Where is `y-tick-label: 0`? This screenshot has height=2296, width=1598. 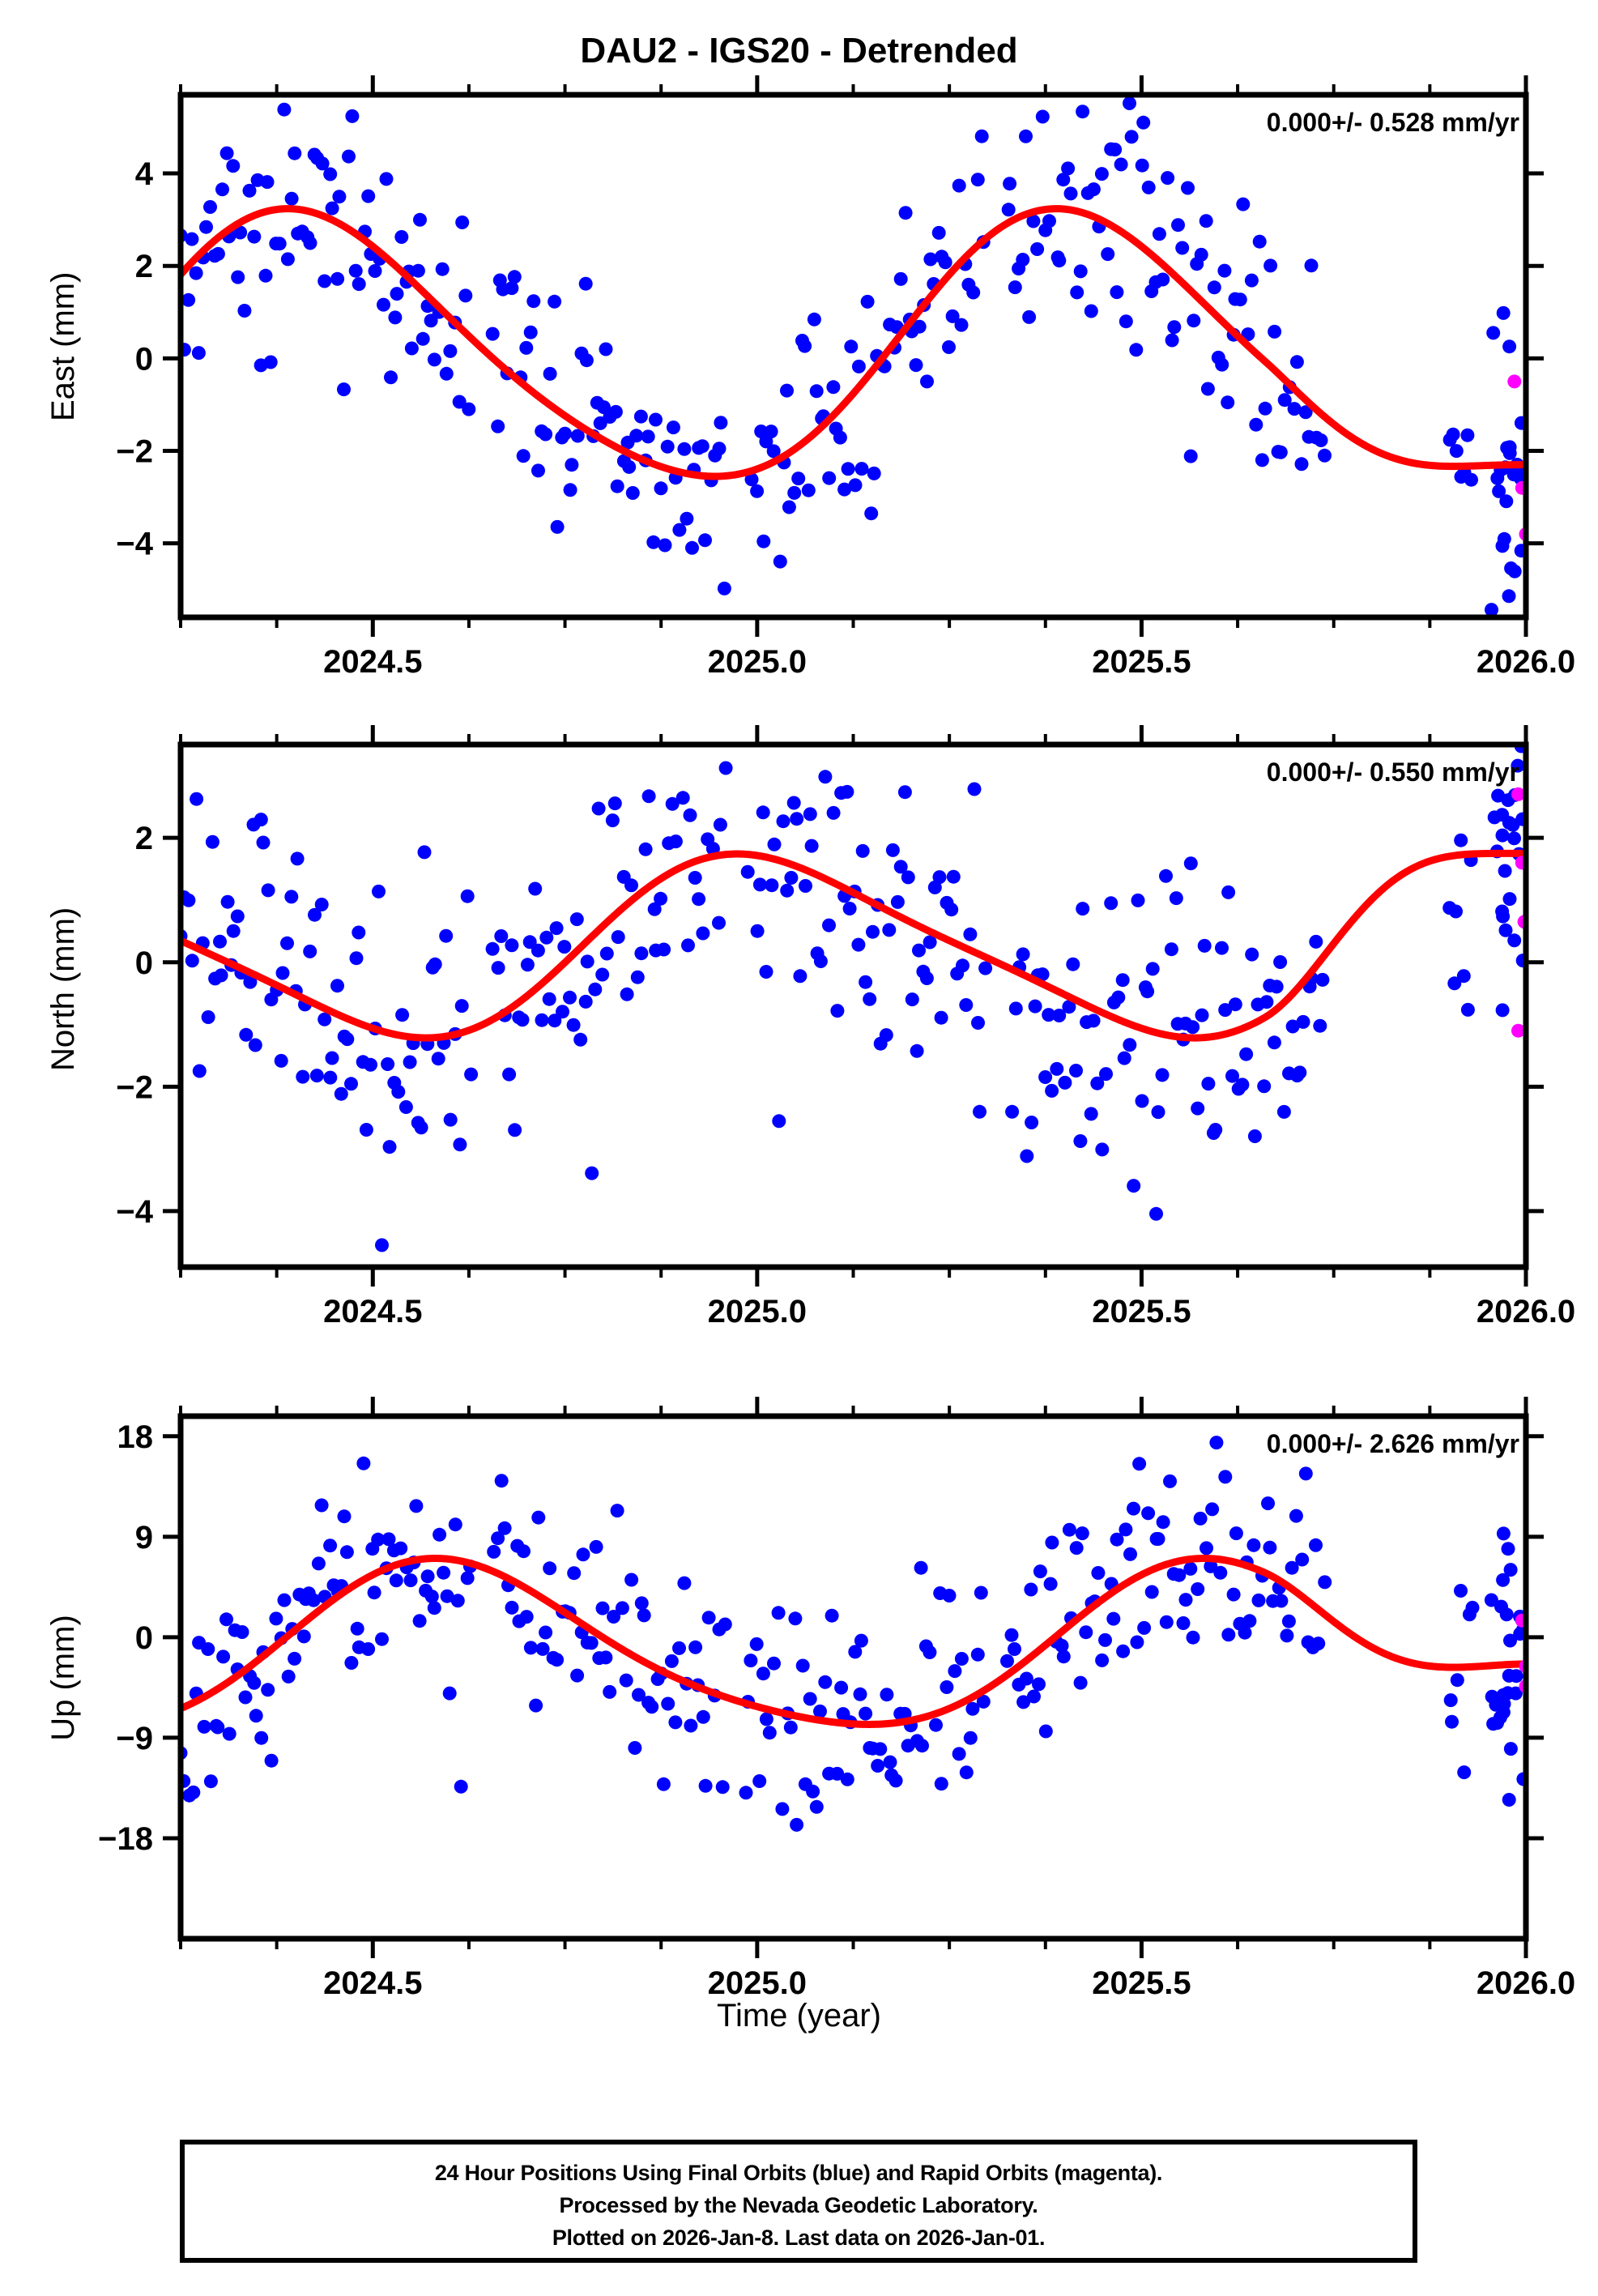
y-tick-label: 0 is located at coordinates (144, 1638).